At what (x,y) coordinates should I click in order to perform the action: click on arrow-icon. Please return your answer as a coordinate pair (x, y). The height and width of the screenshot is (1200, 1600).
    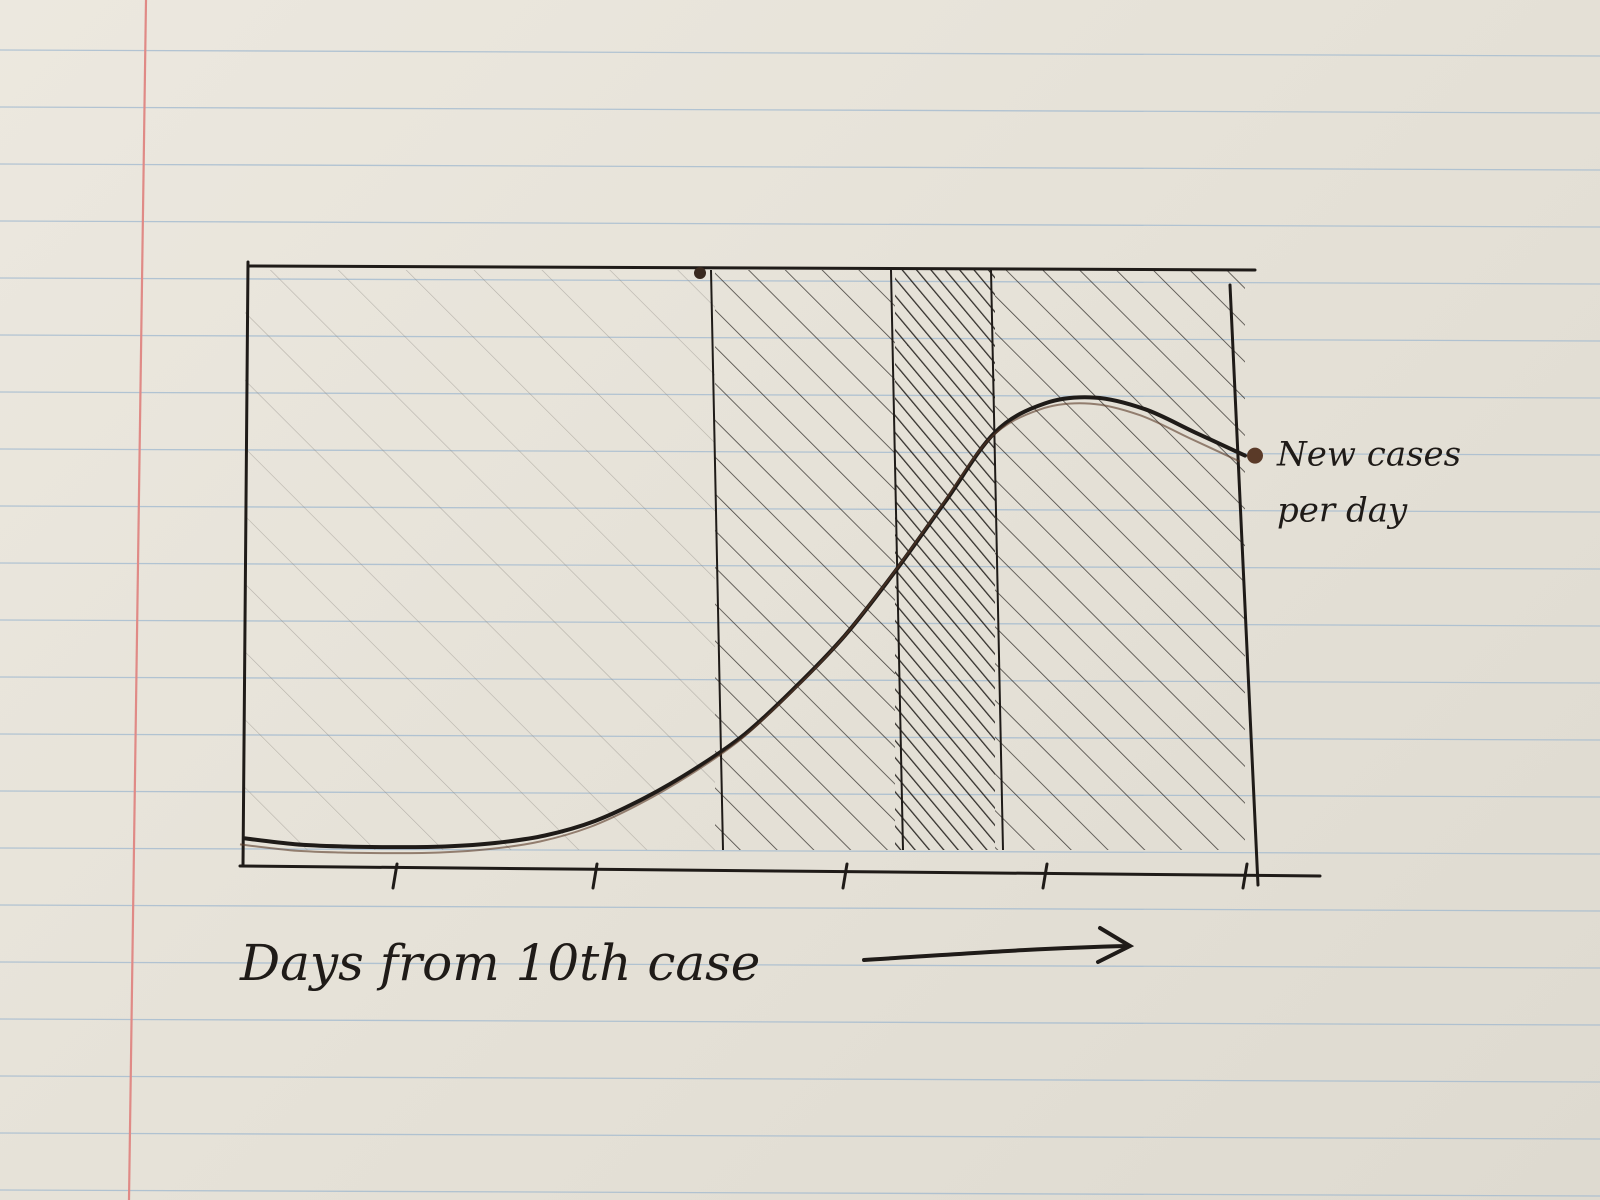
    Looking at the image, I should click on (998, 945).